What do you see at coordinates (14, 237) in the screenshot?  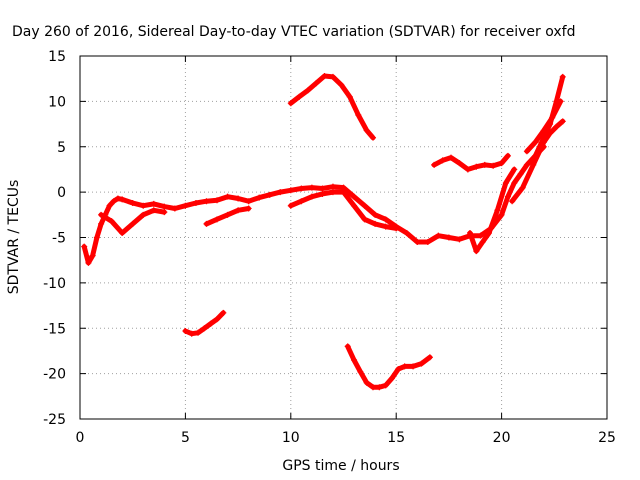 I see `y-axis-label: SDTVAR / TECUs` at bounding box center [14, 237].